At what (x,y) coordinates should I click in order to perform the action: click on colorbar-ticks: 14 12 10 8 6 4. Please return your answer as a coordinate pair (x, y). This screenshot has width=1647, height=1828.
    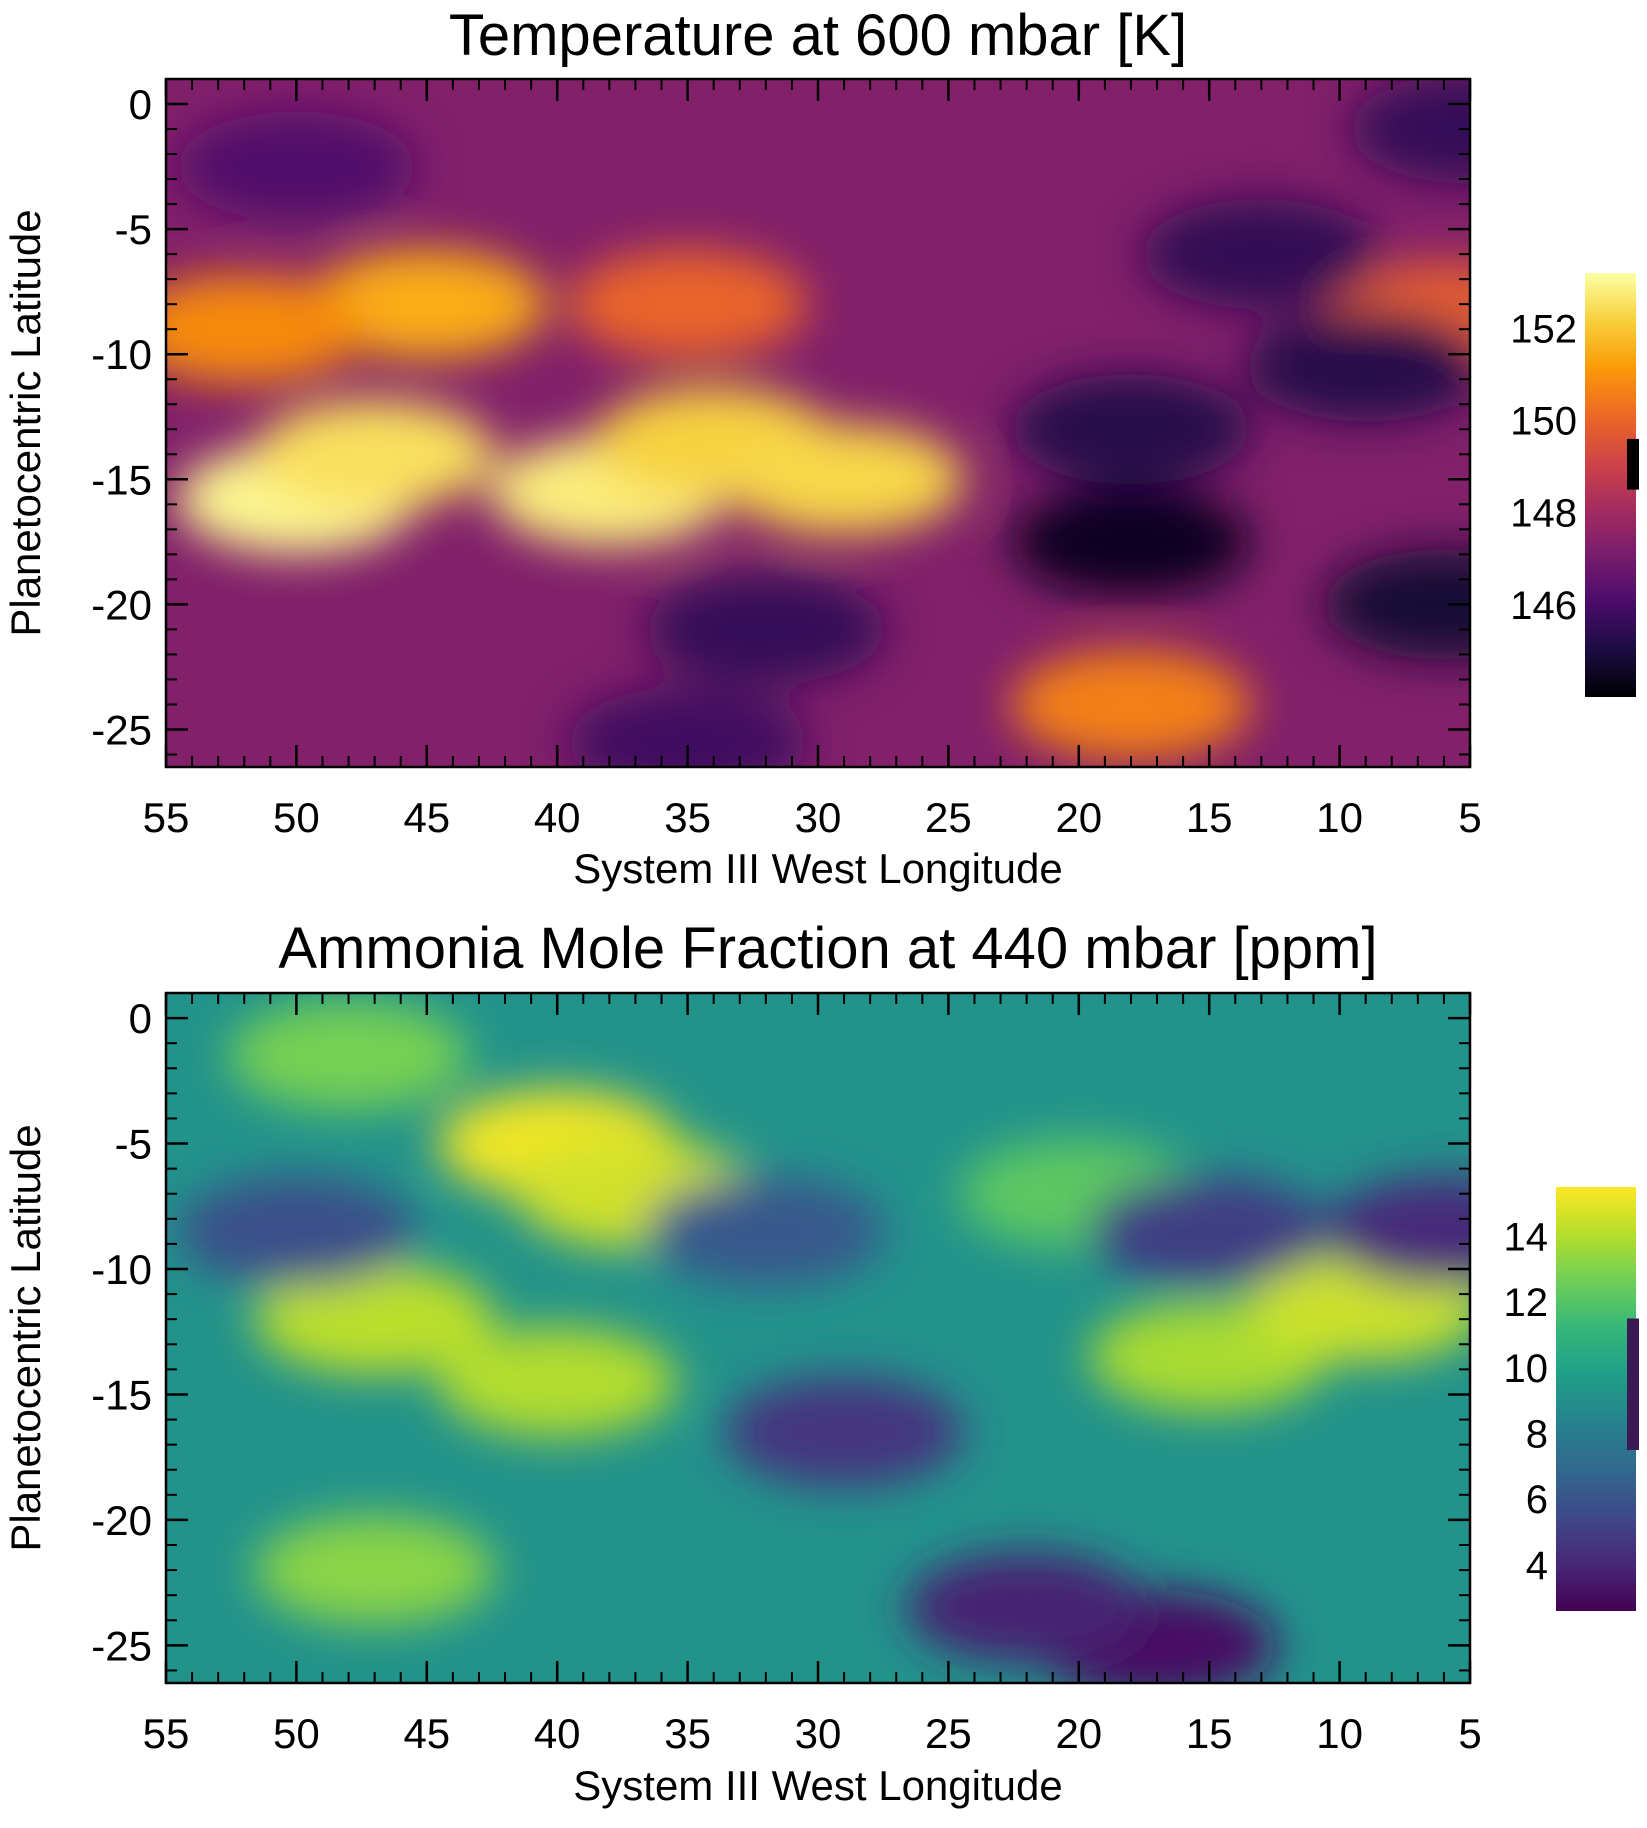
    Looking at the image, I should click on (1526, 1401).